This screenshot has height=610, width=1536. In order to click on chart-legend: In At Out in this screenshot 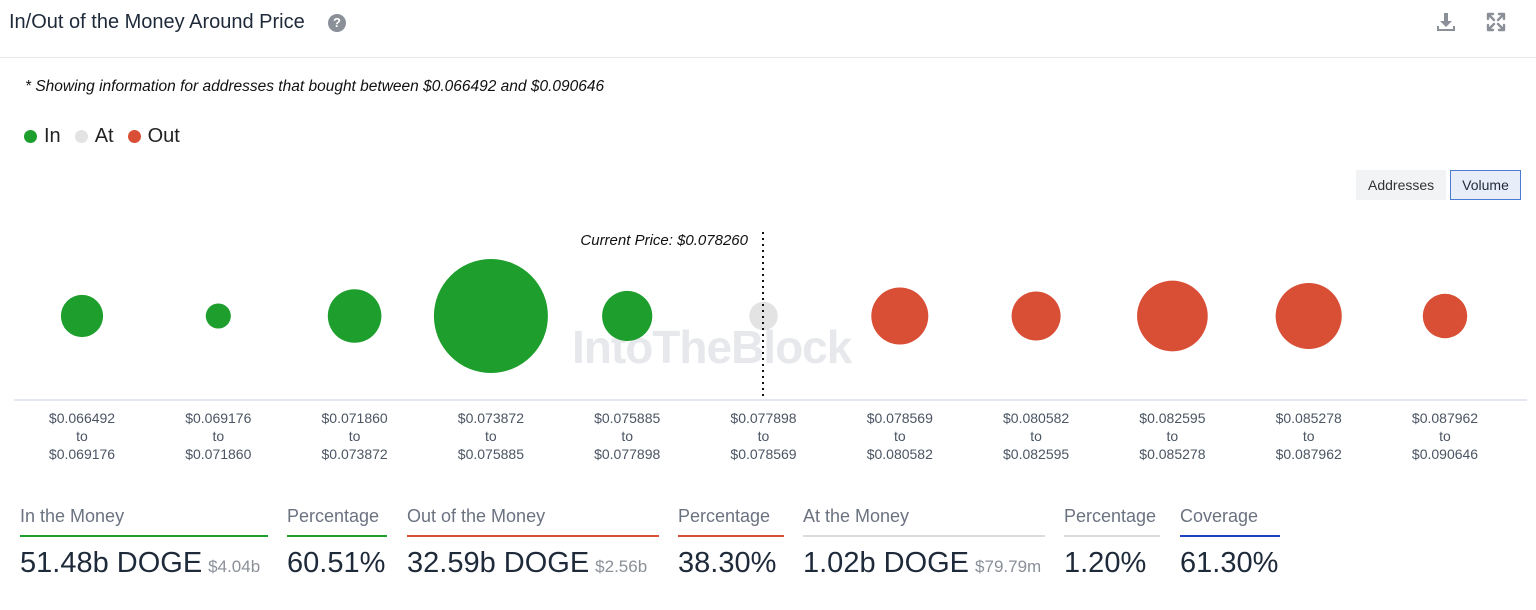, I will do `click(109, 136)`.